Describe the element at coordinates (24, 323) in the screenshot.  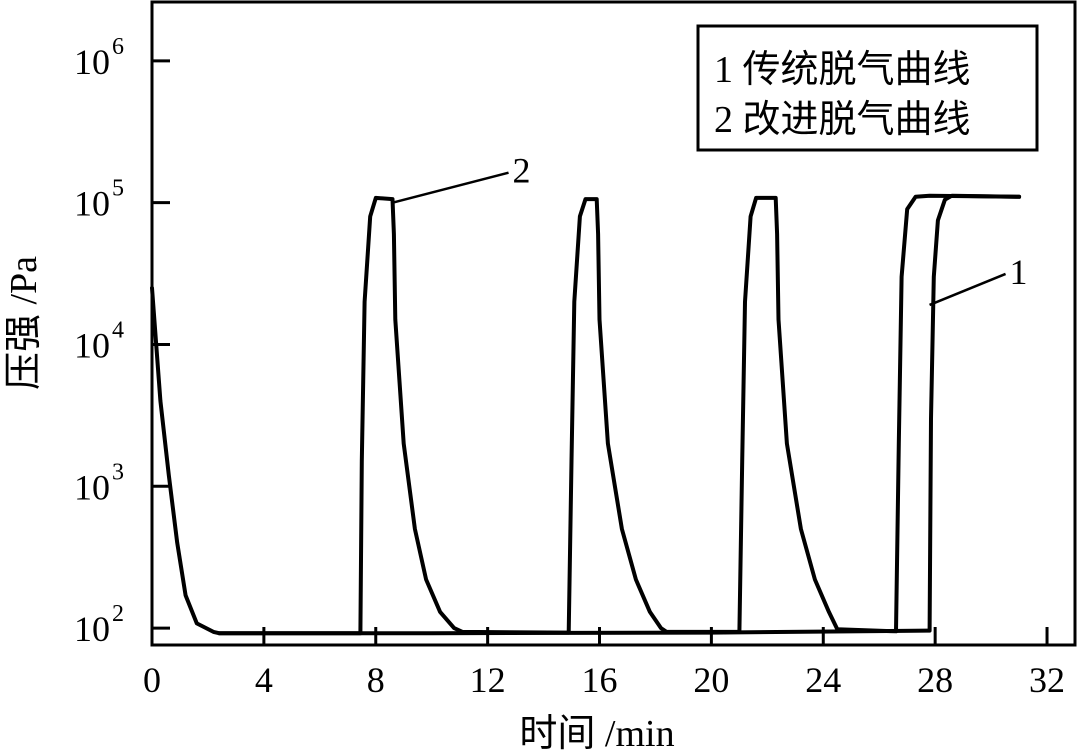
I see `y-axis-label: 压强 /Pa` at that location.